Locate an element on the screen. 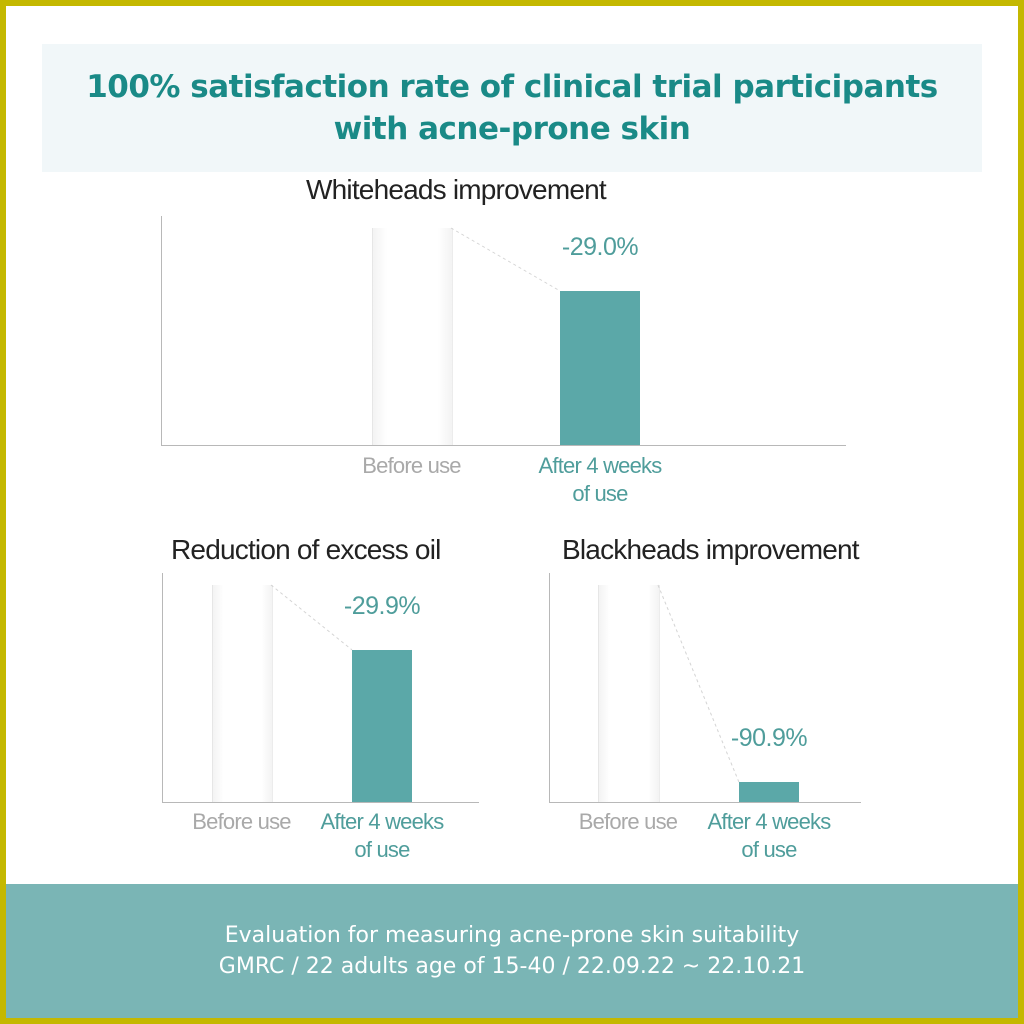 This screenshot has width=1024, height=1024. bar-1-after is located at coordinates (600, 367).